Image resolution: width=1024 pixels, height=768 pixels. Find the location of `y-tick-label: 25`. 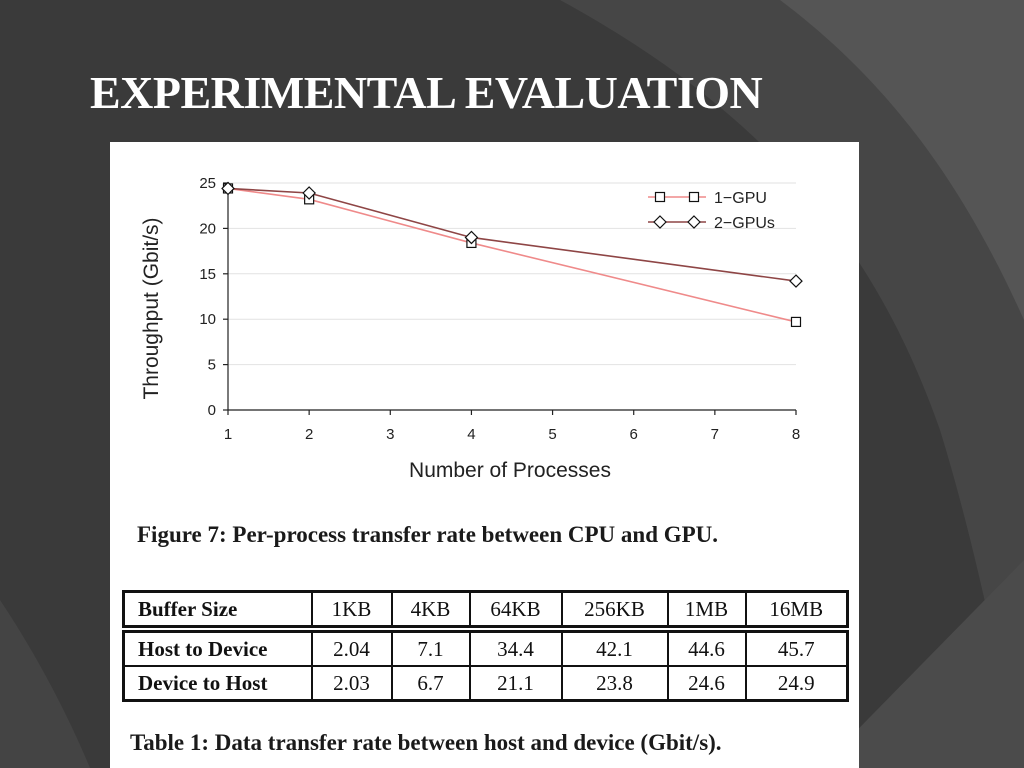

y-tick-label: 25 is located at coordinates (207, 183).